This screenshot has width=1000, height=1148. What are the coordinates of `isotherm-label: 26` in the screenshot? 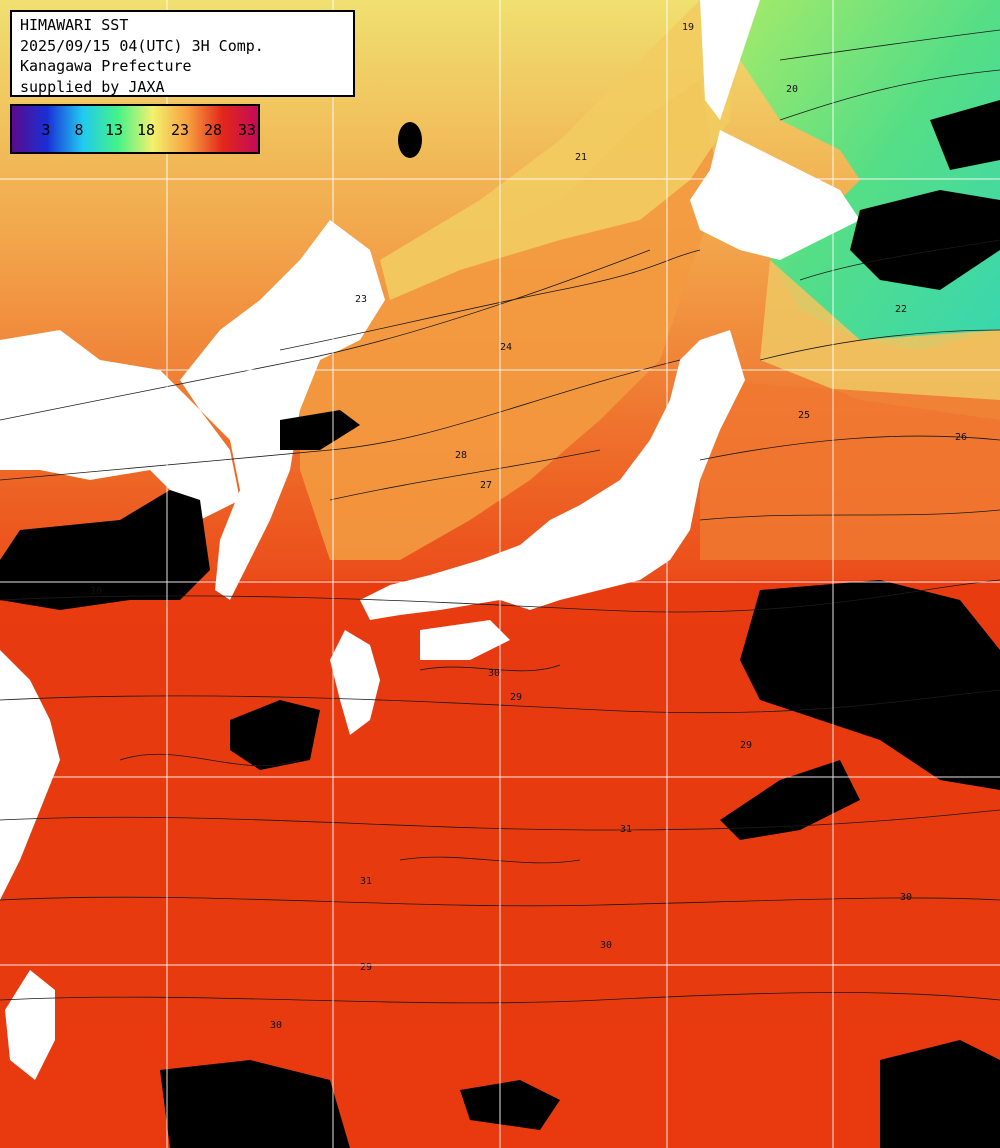 It's located at (961, 437).